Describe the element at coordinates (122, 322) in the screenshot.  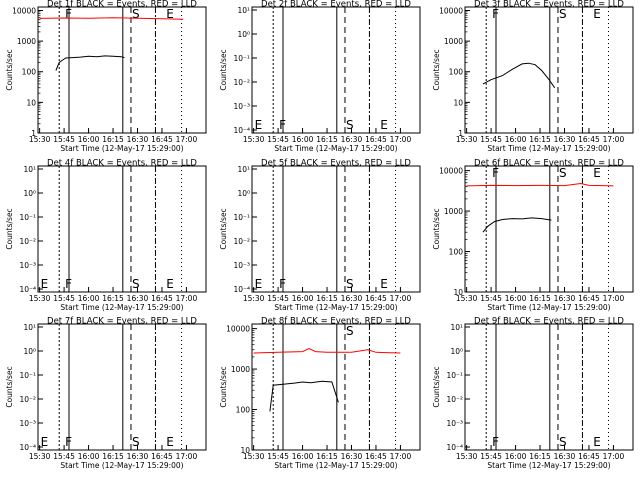
I see `panel-title: Det 7f BLACK = Events, RED = LLD` at that location.